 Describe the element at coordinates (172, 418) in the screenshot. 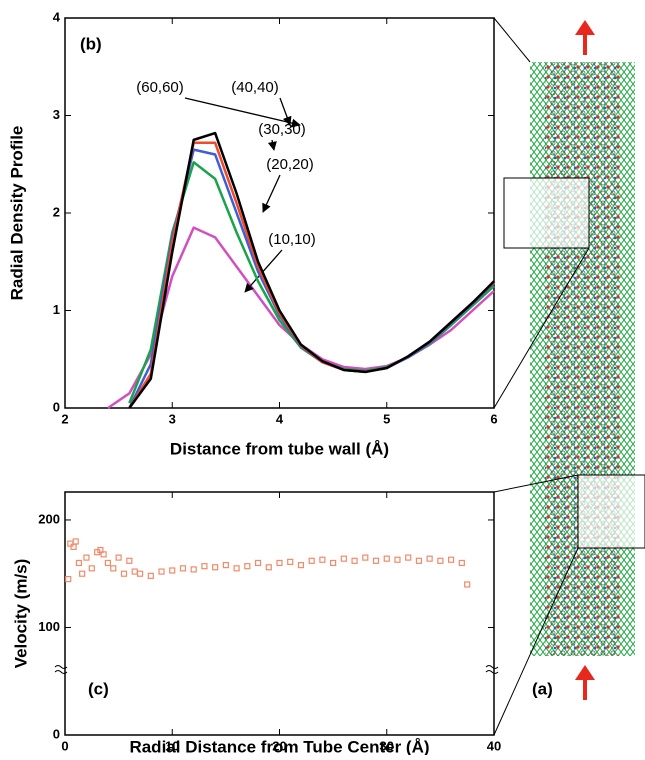

I see `x-tick-label: 3` at that location.